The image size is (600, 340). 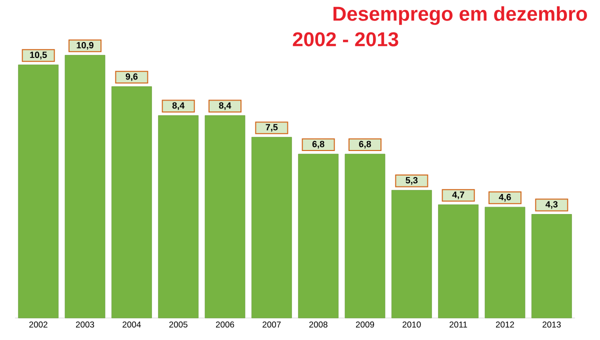 I want to click on x-tick-label: 2007, so click(x=271, y=325).